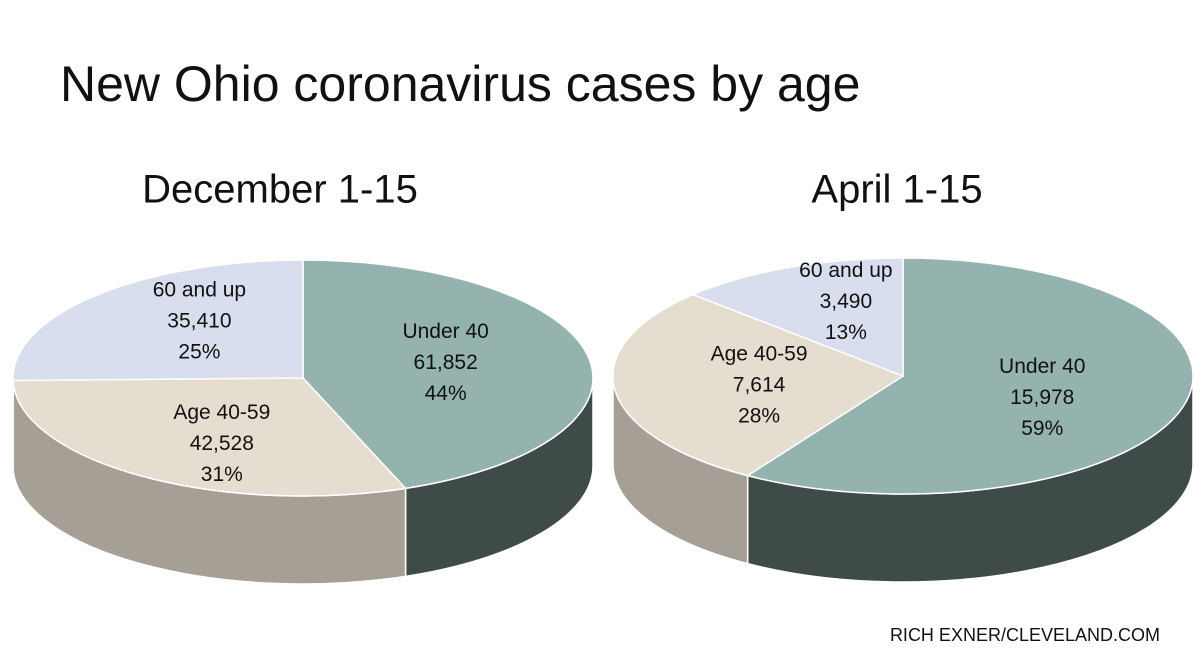 The width and height of the screenshot is (1200, 672). I want to click on slice-label: 42,528, so click(222, 443).